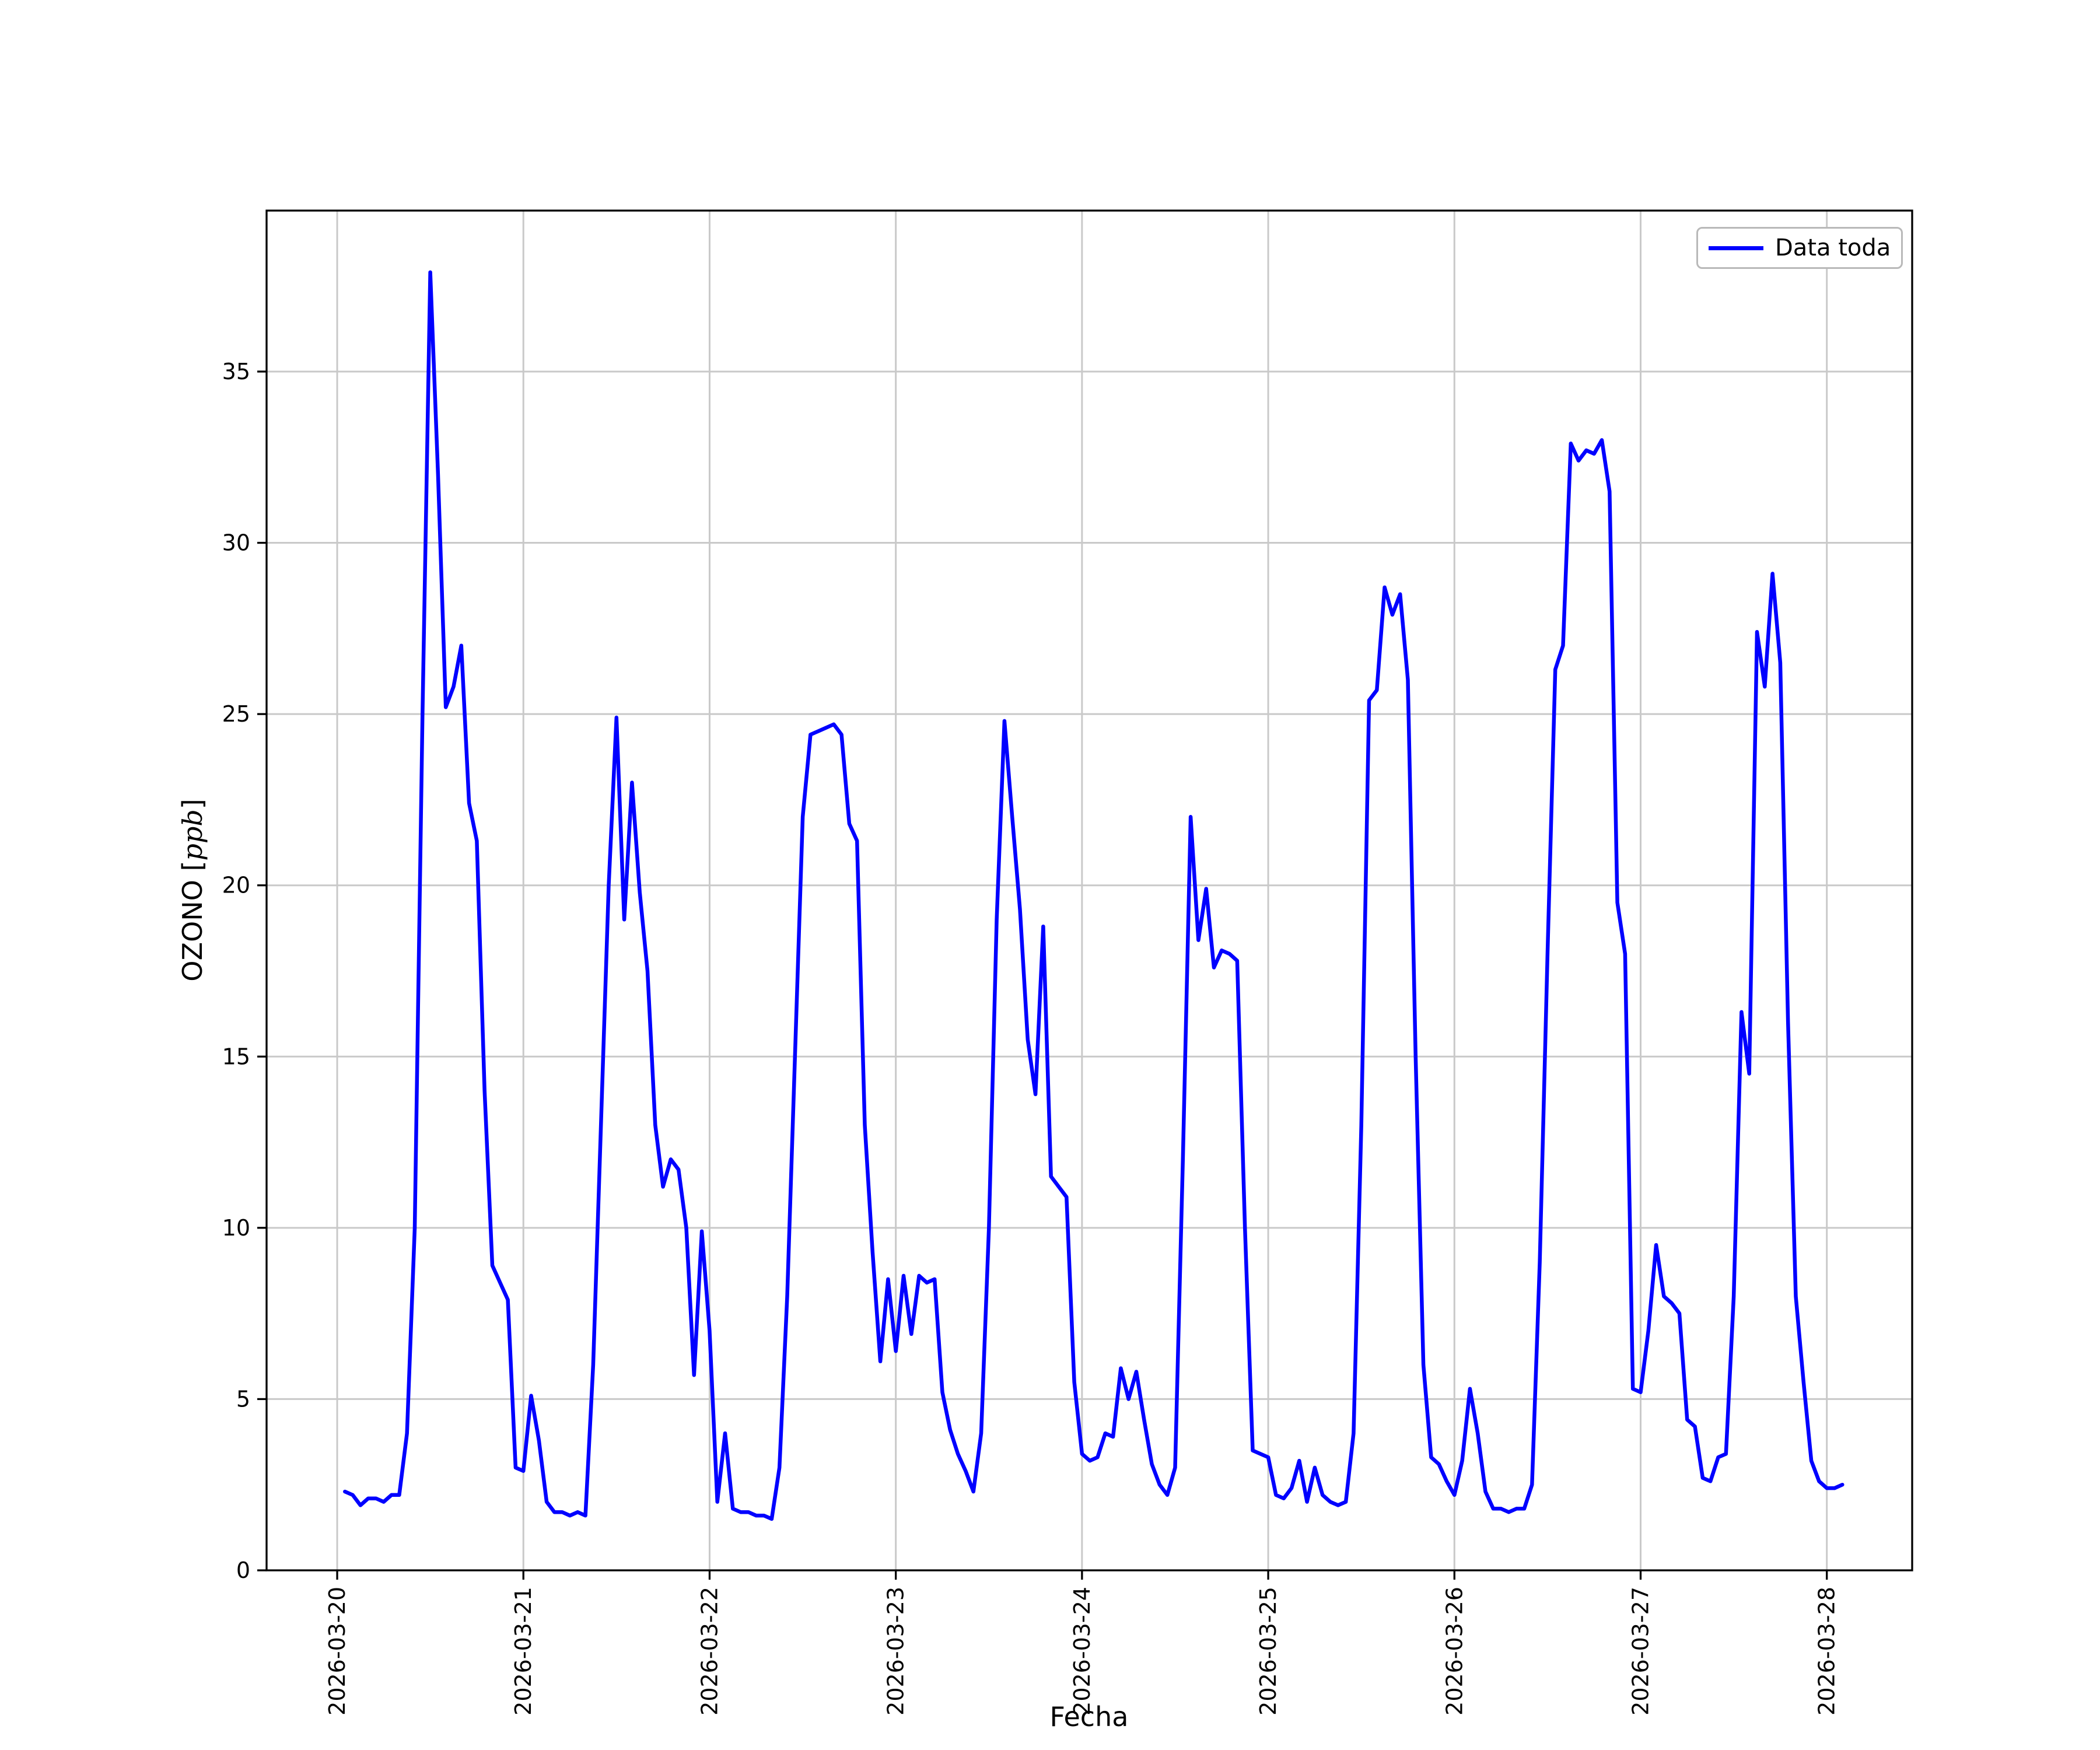  Describe the element at coordinates (243, 1570) in the screenshot. I see `svg-text: 0` at that location.